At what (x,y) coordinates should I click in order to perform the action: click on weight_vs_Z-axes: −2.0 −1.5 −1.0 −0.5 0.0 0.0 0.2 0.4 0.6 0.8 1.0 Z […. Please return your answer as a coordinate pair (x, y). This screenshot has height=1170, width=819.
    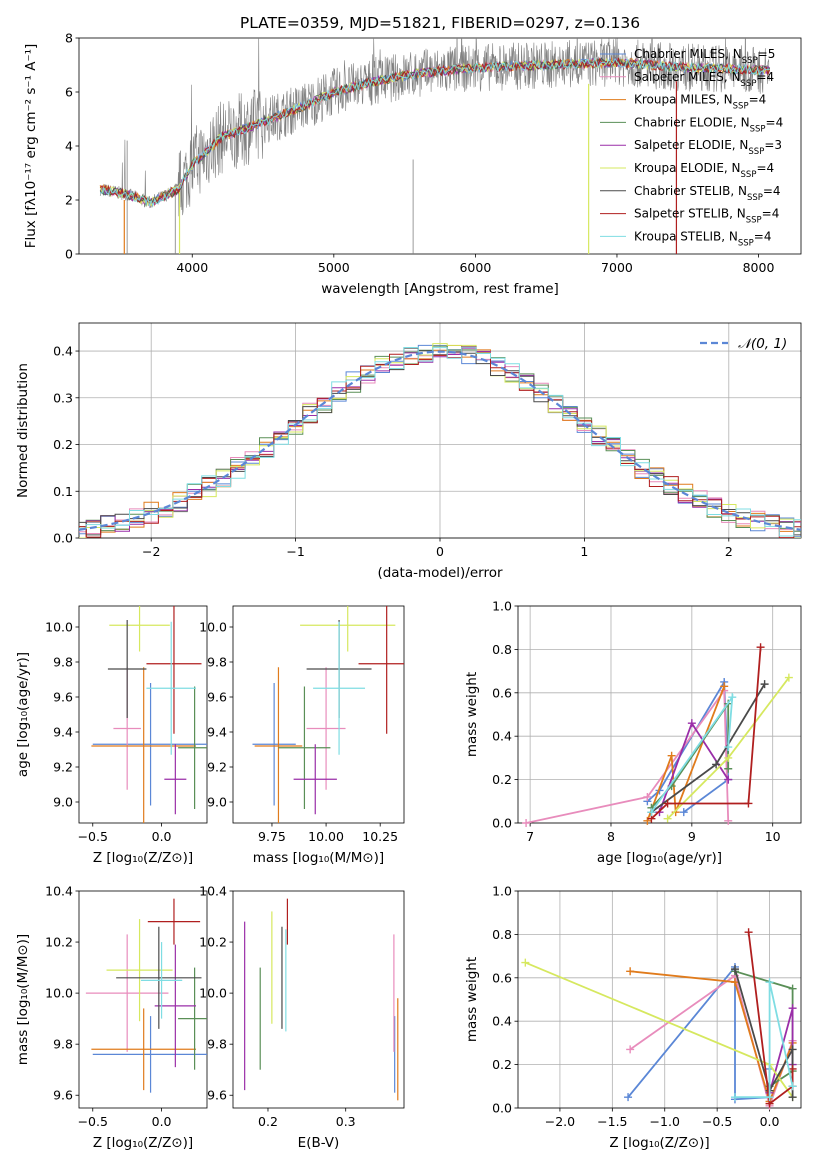
    Looking at the image, I should click on (633, 1017).